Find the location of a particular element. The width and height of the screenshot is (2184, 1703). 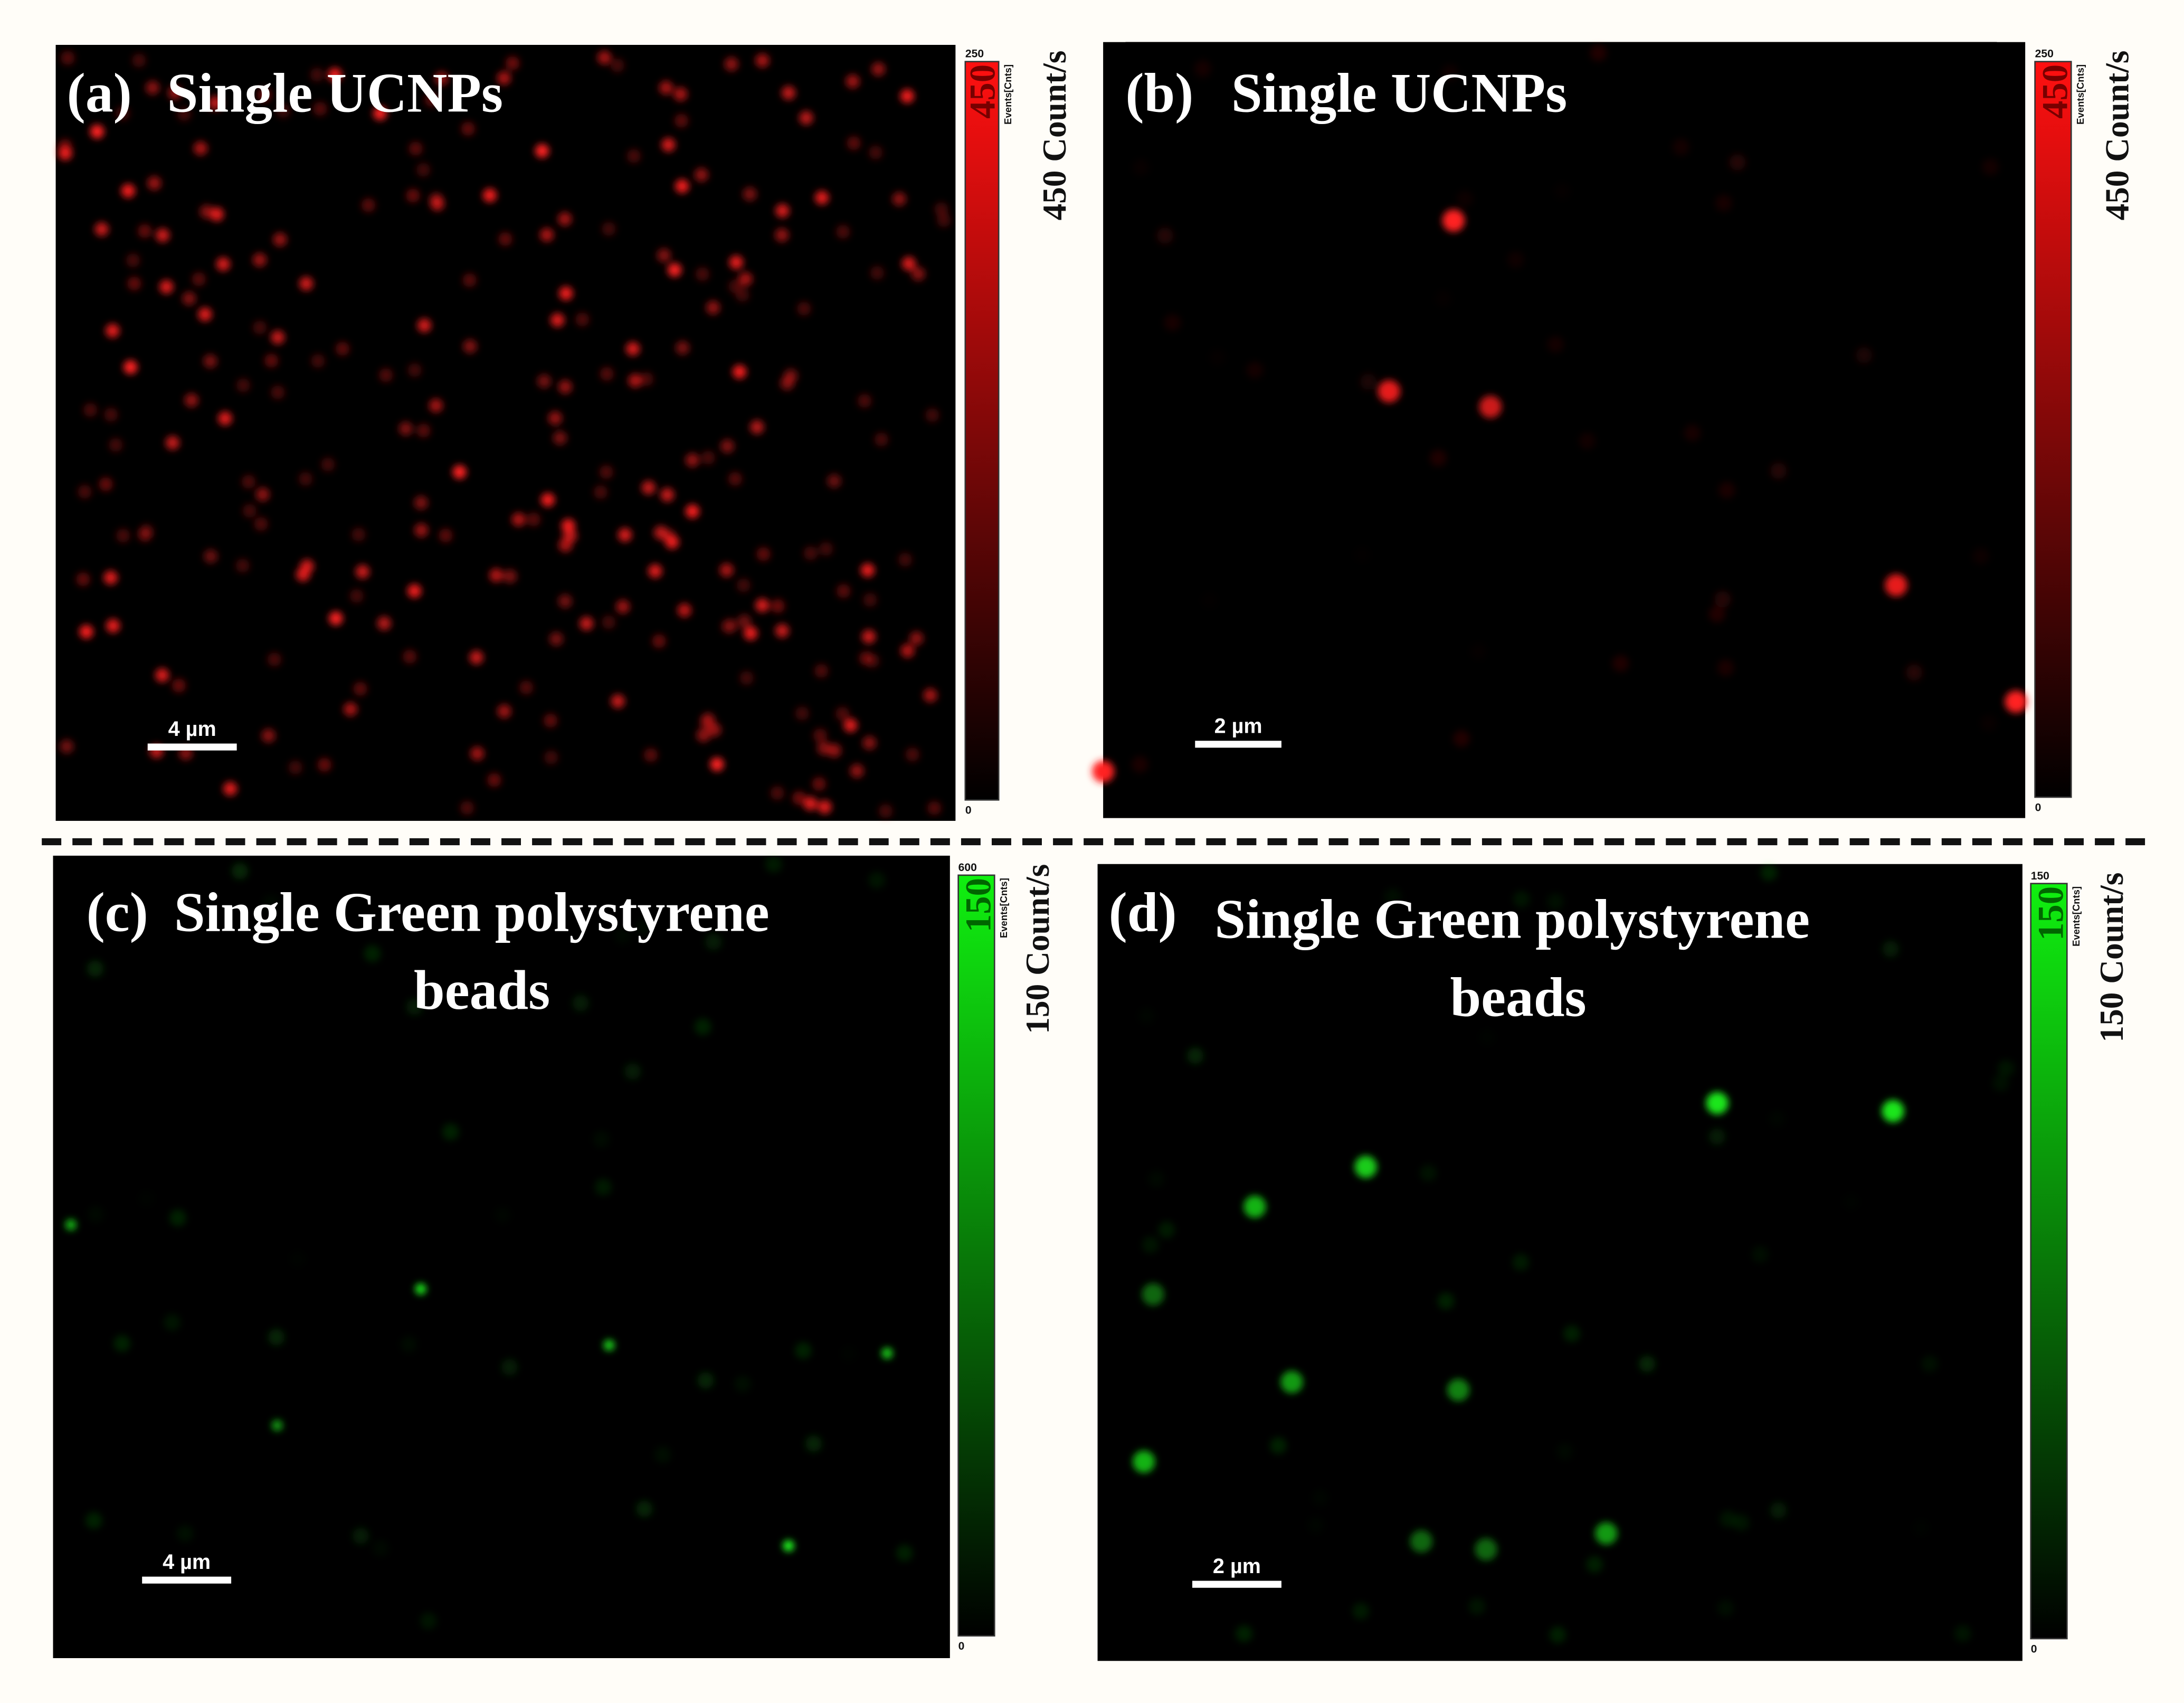

colorbar-max: 250 is located at coordinates (2044, 54).